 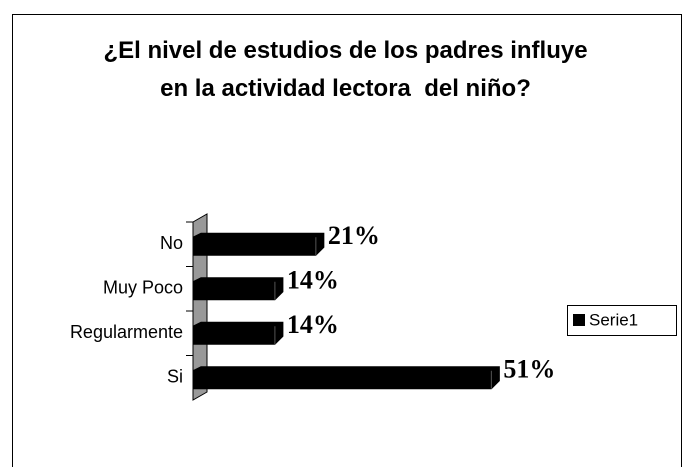 I want to click on y-tick-label: Muy Poco, so click(x=143, y=288).